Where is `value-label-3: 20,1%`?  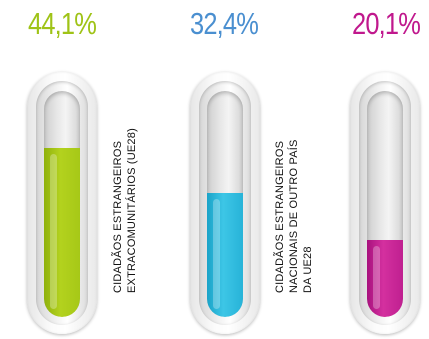
value-label-3: 20,1% is located at coordinates (386, 23).